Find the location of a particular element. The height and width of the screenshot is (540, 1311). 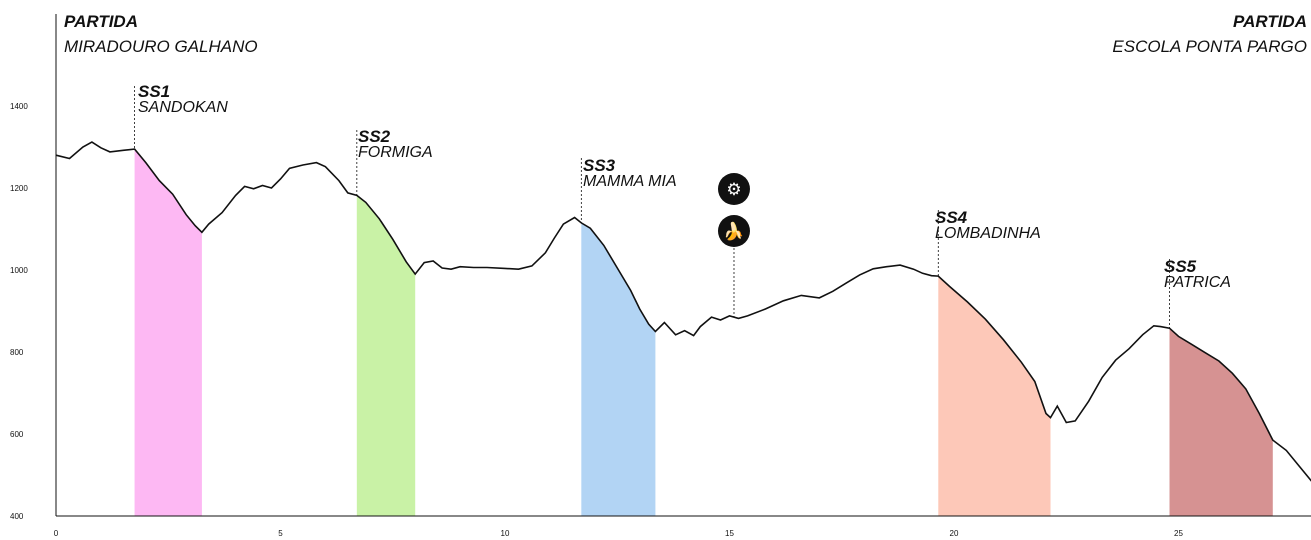

y-tick-1200: 1200 is located at coordinates (19, 188).